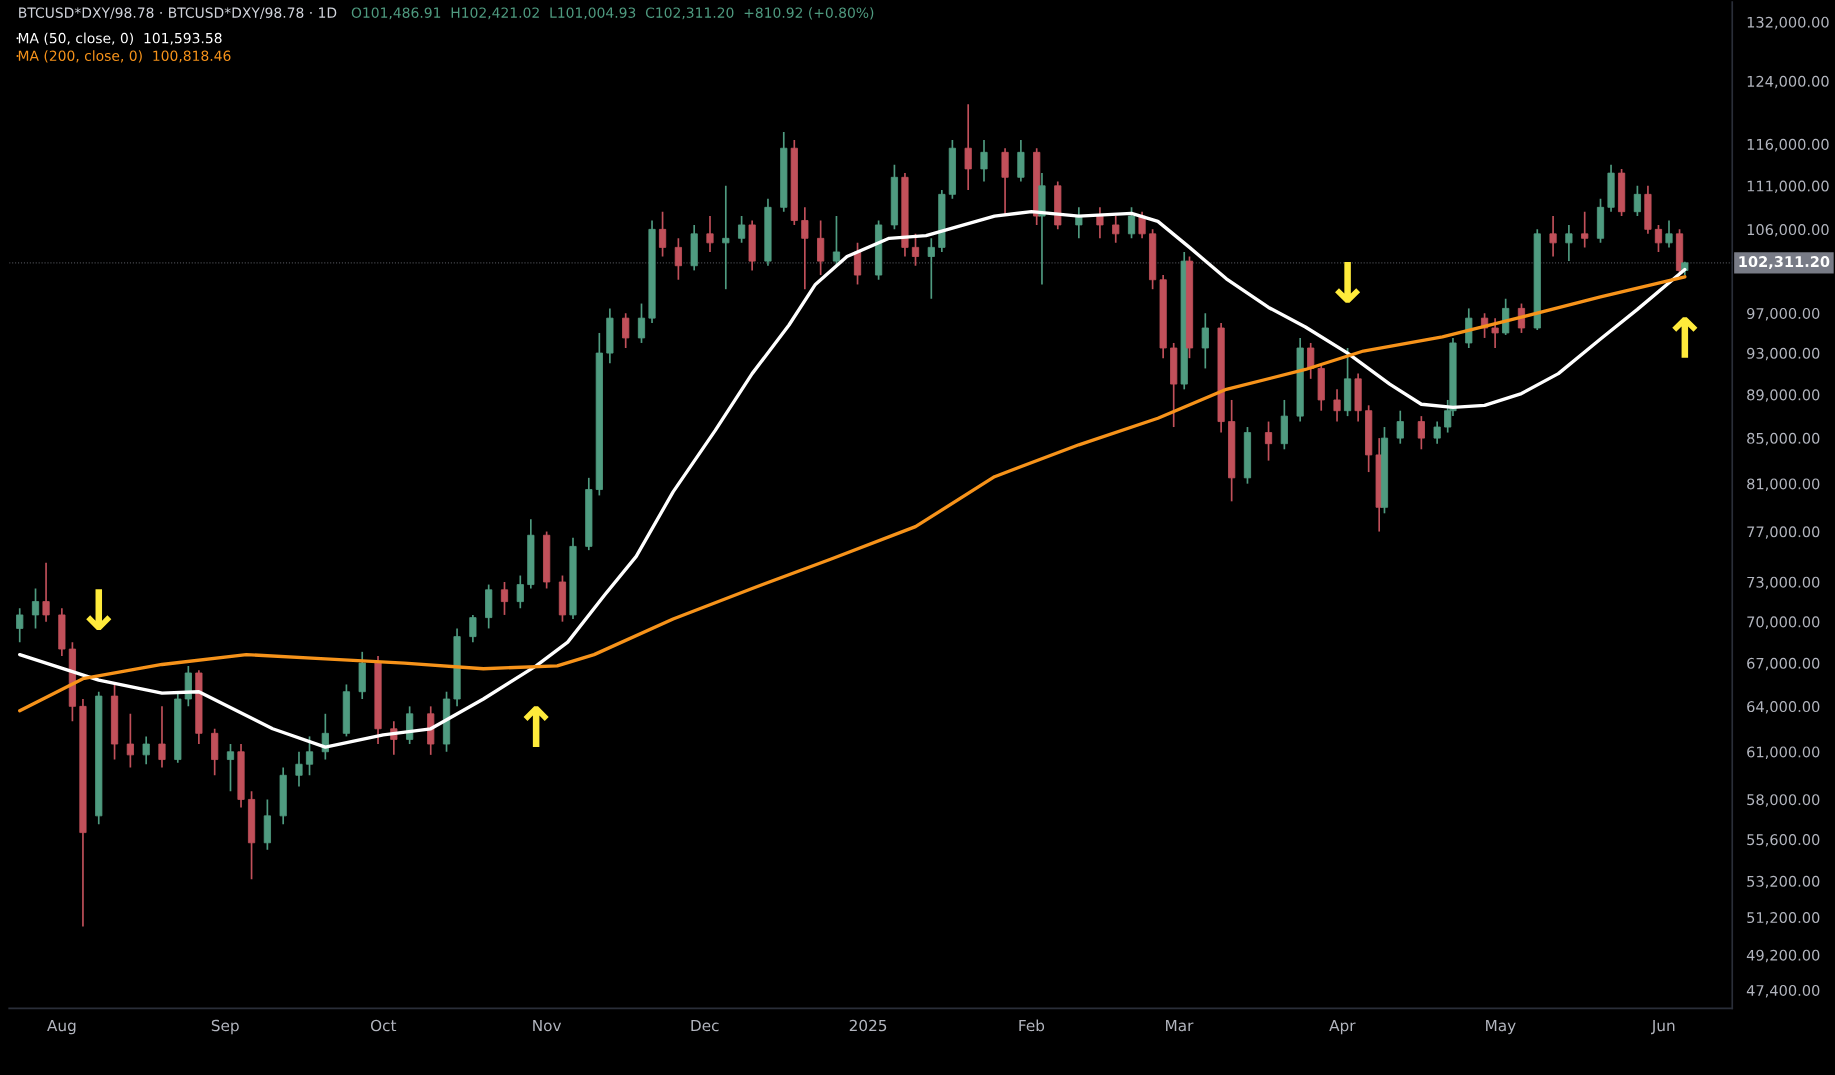 The height and width of the screenshot is (1075, 1835). Describe the element at coordinates (1788, 187) in the screenshot. I see `y-tick-label: 111,000.00` at that location.